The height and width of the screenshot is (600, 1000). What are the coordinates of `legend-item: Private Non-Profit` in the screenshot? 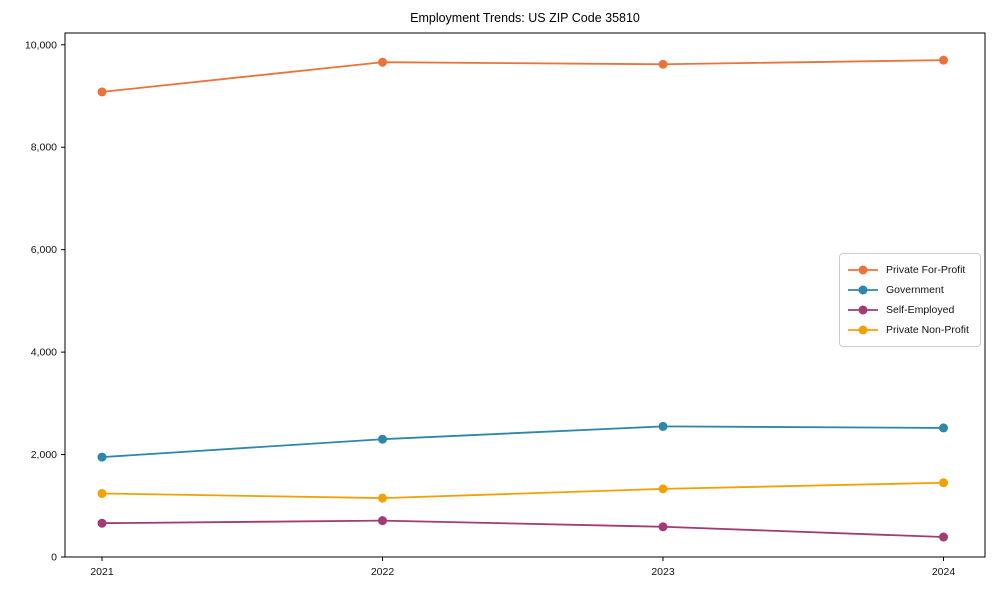 It's located at (909, 330).